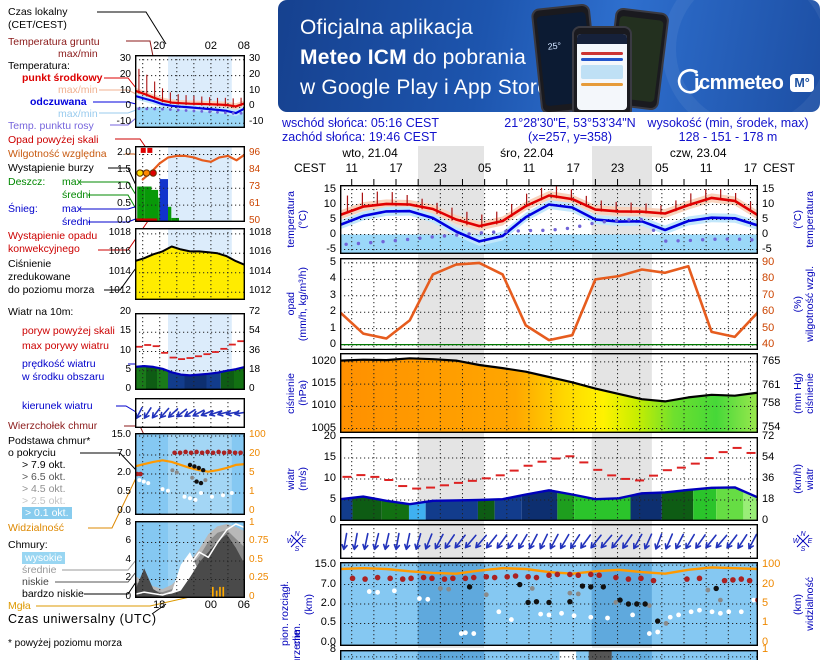 This screenshot has height=660, width=820. Describe the element at coordinates (125, 350) in the screenshot. I see `ytick-left-m4-10: 10` at that location.